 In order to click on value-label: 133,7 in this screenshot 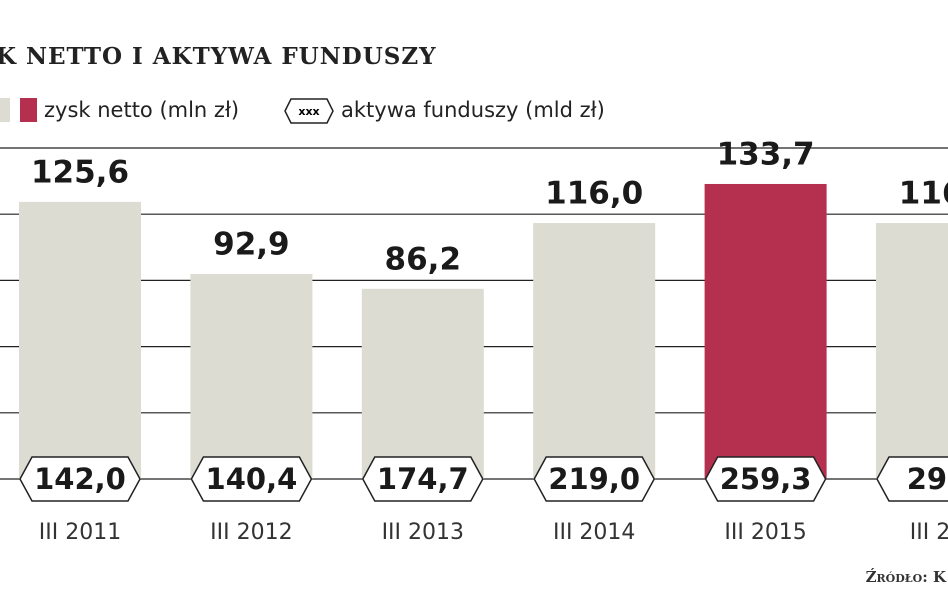, I will do `click(766, 154)`.